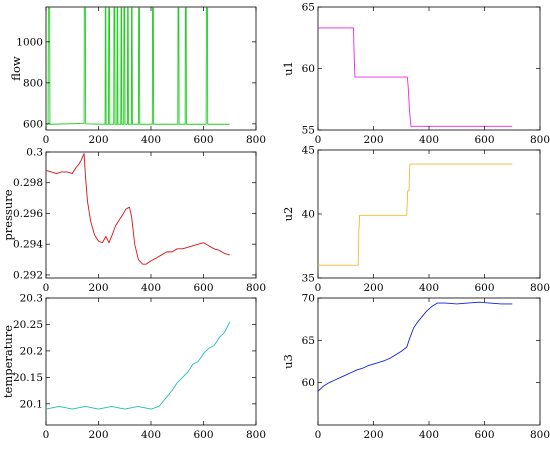  I want to click on chart-flow: 0 200 400 600 800 600 800 1000 flow, so click(137, 76).